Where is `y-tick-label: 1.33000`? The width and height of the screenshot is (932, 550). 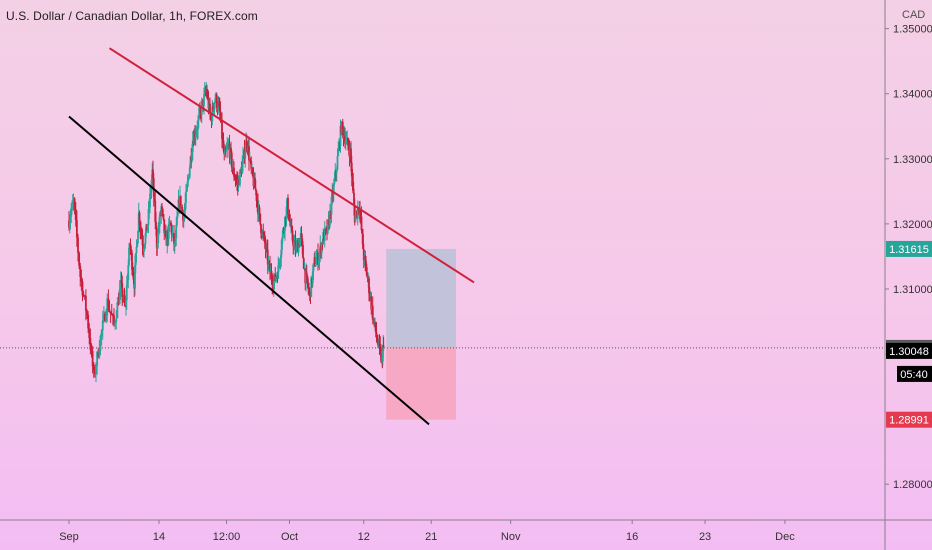
y-tick-label: 1.33000 is located at coordinates (912, 160).